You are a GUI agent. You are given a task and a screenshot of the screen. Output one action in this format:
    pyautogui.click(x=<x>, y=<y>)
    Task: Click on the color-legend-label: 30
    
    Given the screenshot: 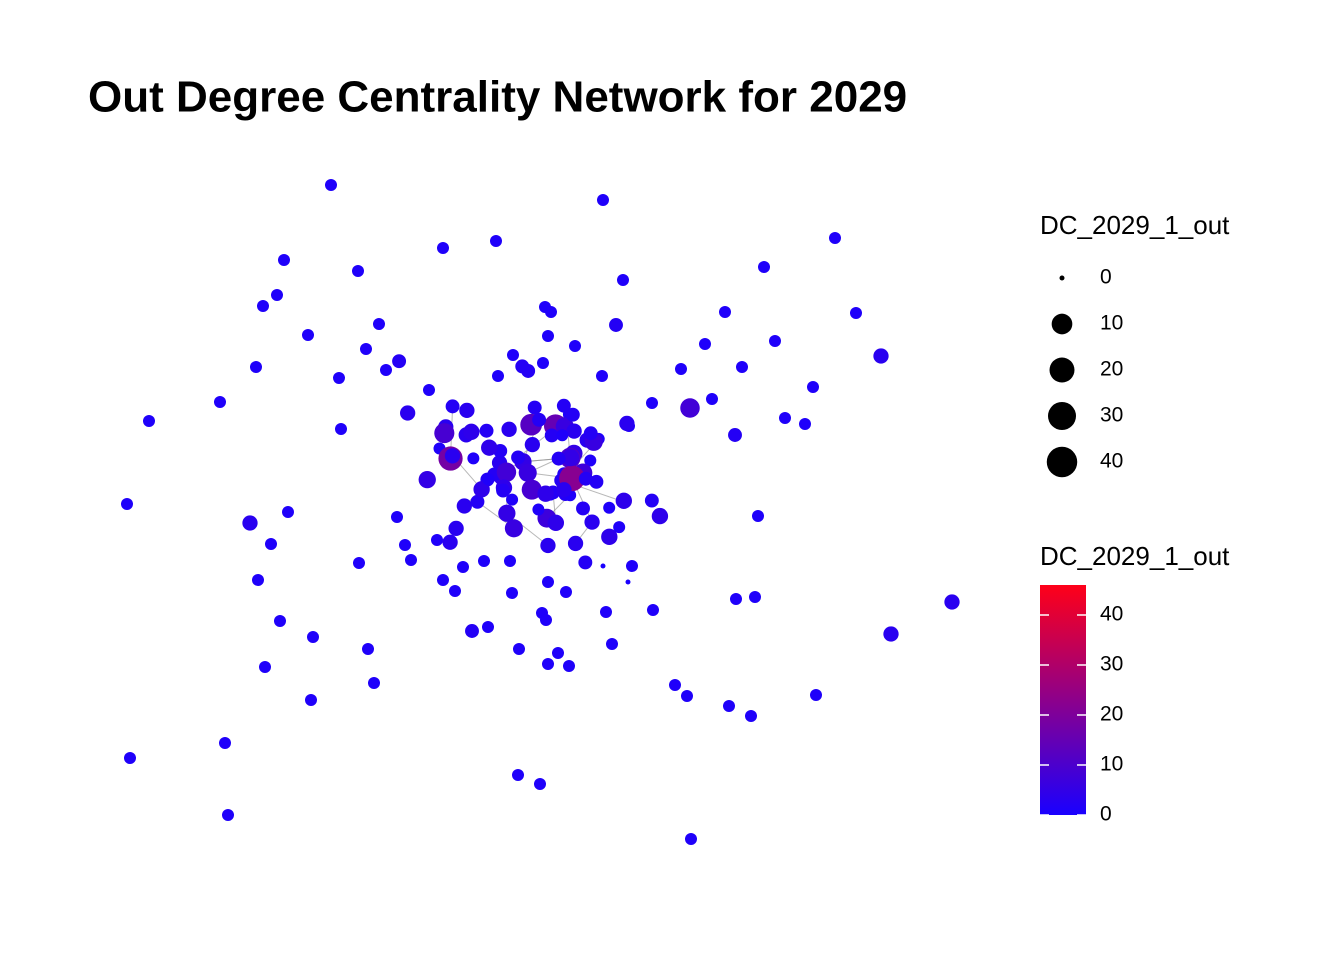 What is the action you would take?
    pyautogui.click(x=1111, y=664)
    